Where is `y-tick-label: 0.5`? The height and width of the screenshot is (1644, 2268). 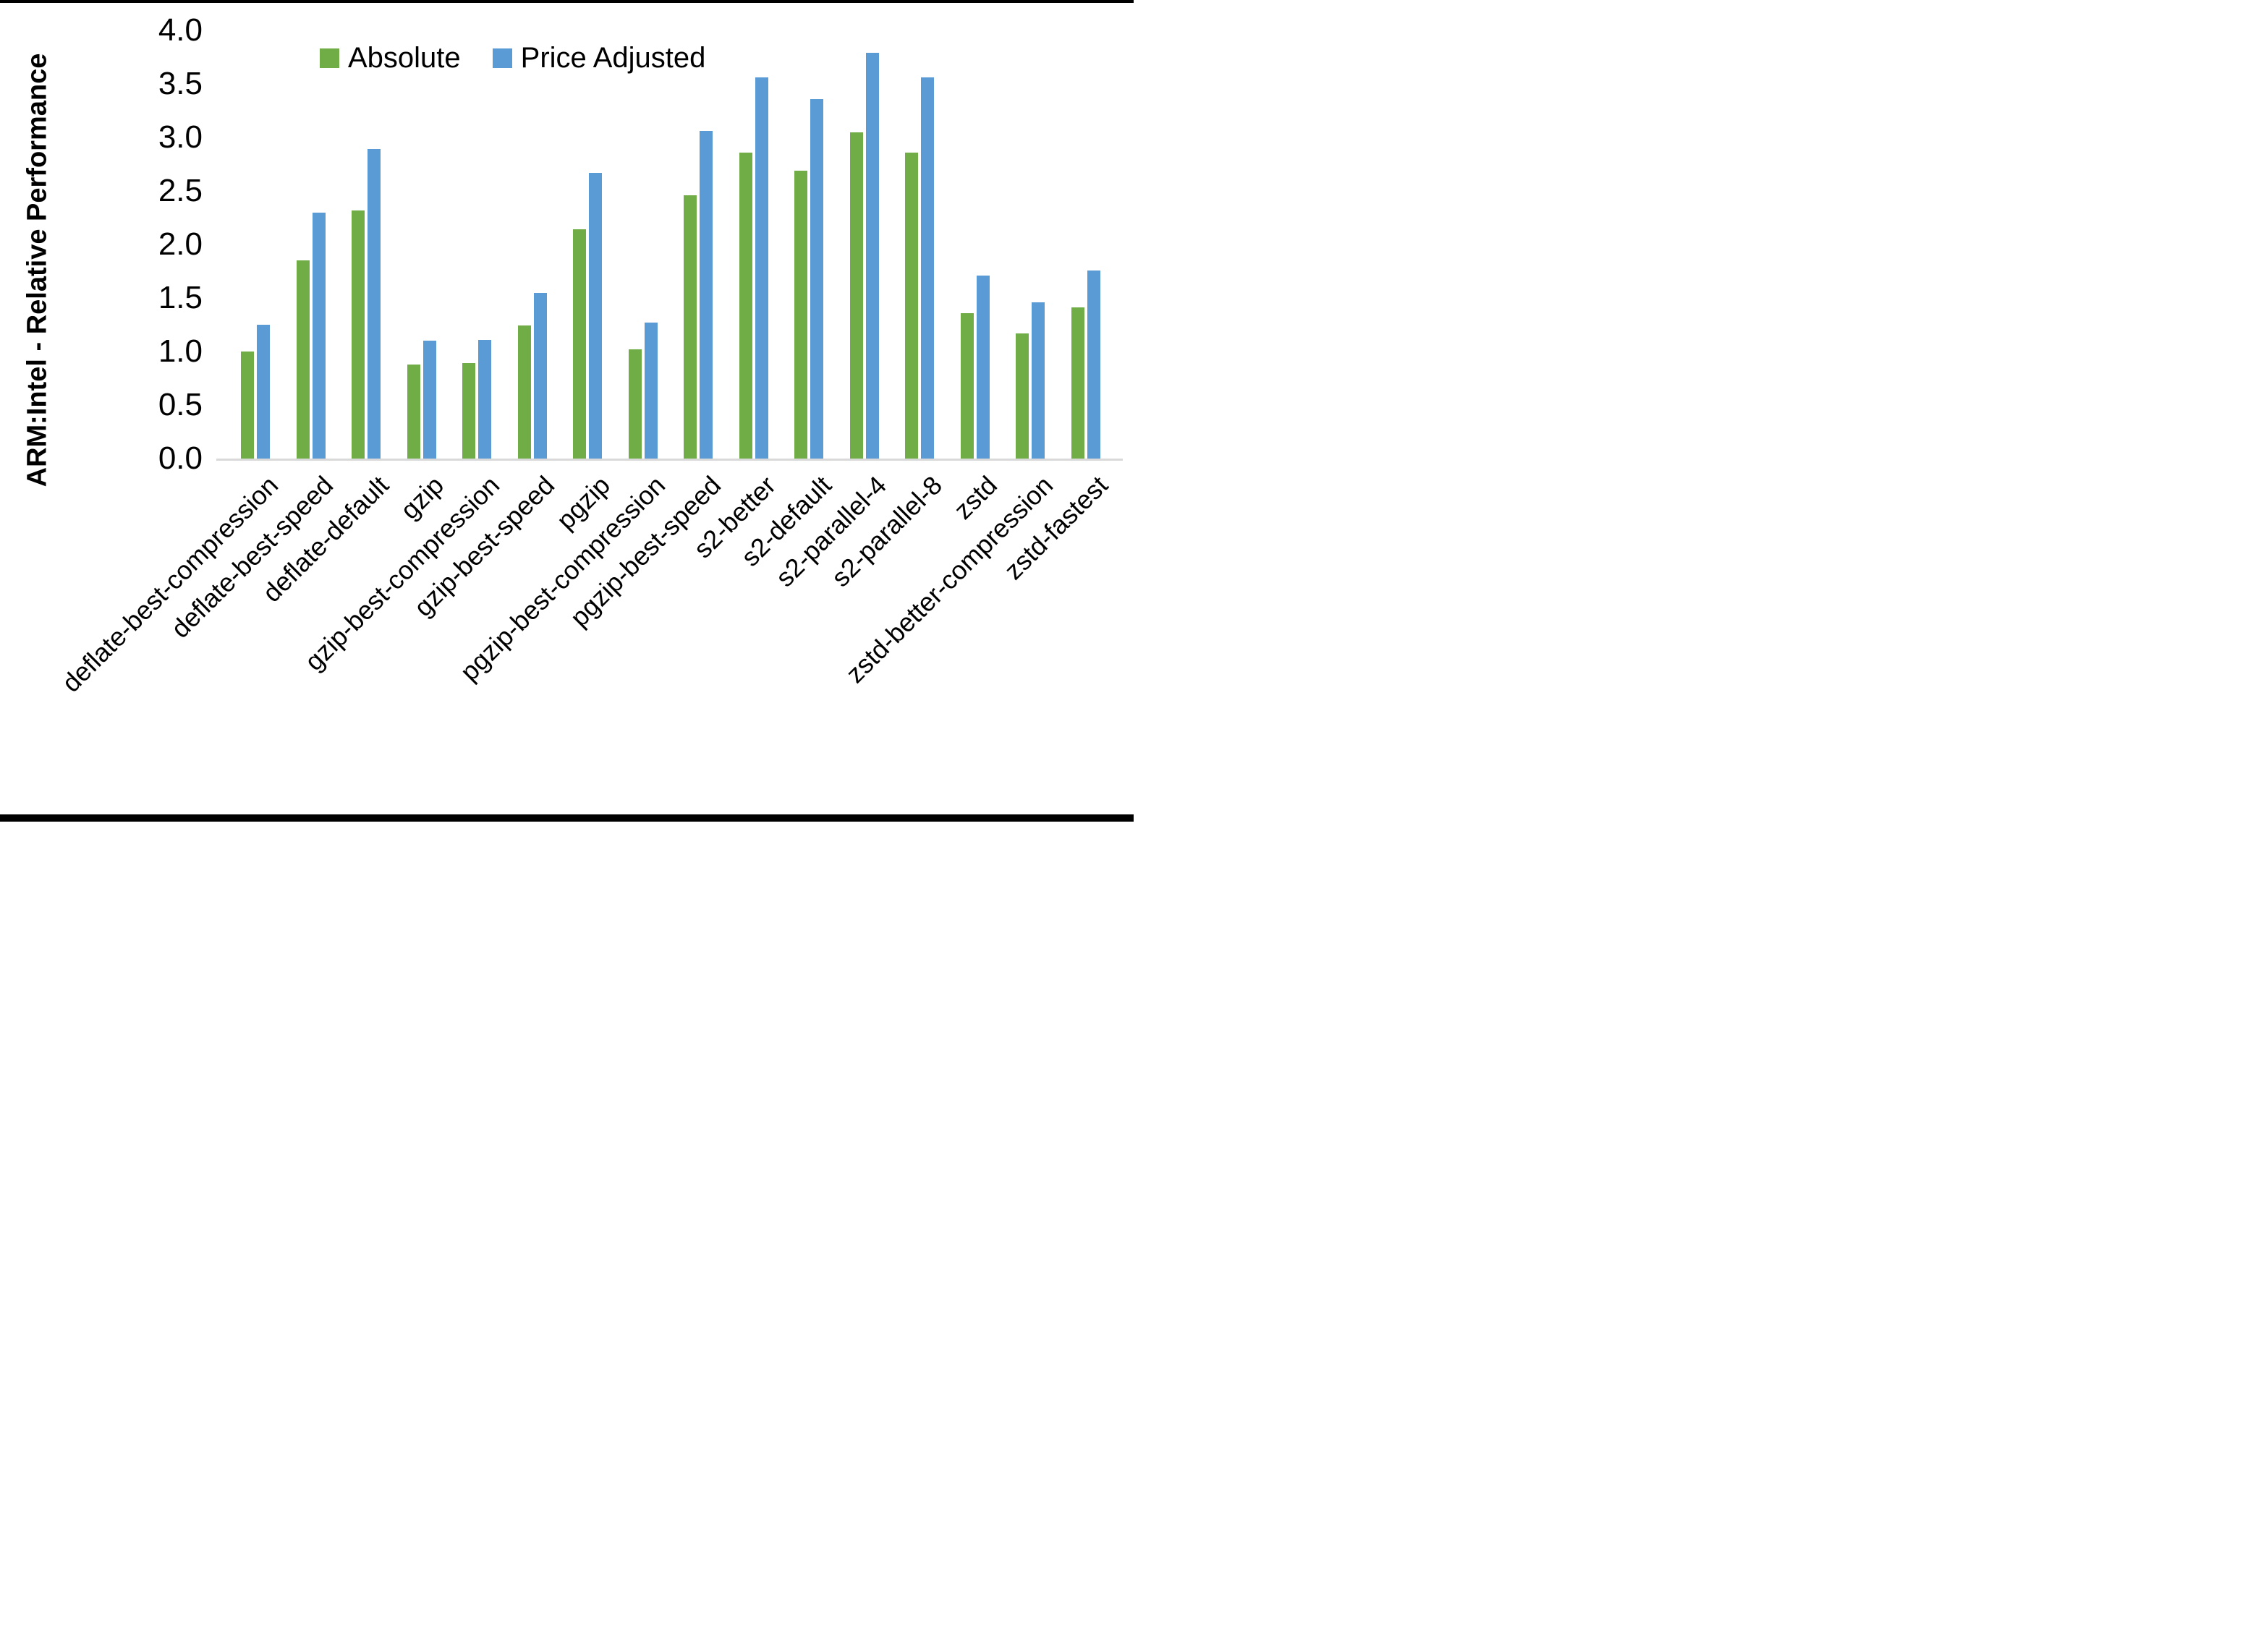 y-tick-label: 0.5 is located at coordinates (180, 404).